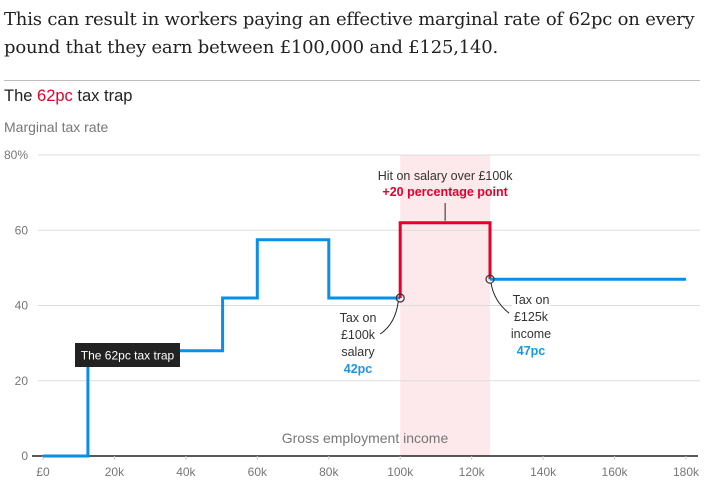 This screenshot has width=719, height=490. Describe the element at coordinates (43, 472) in the screenshot. I see `x-tick-label: £0` at that location.